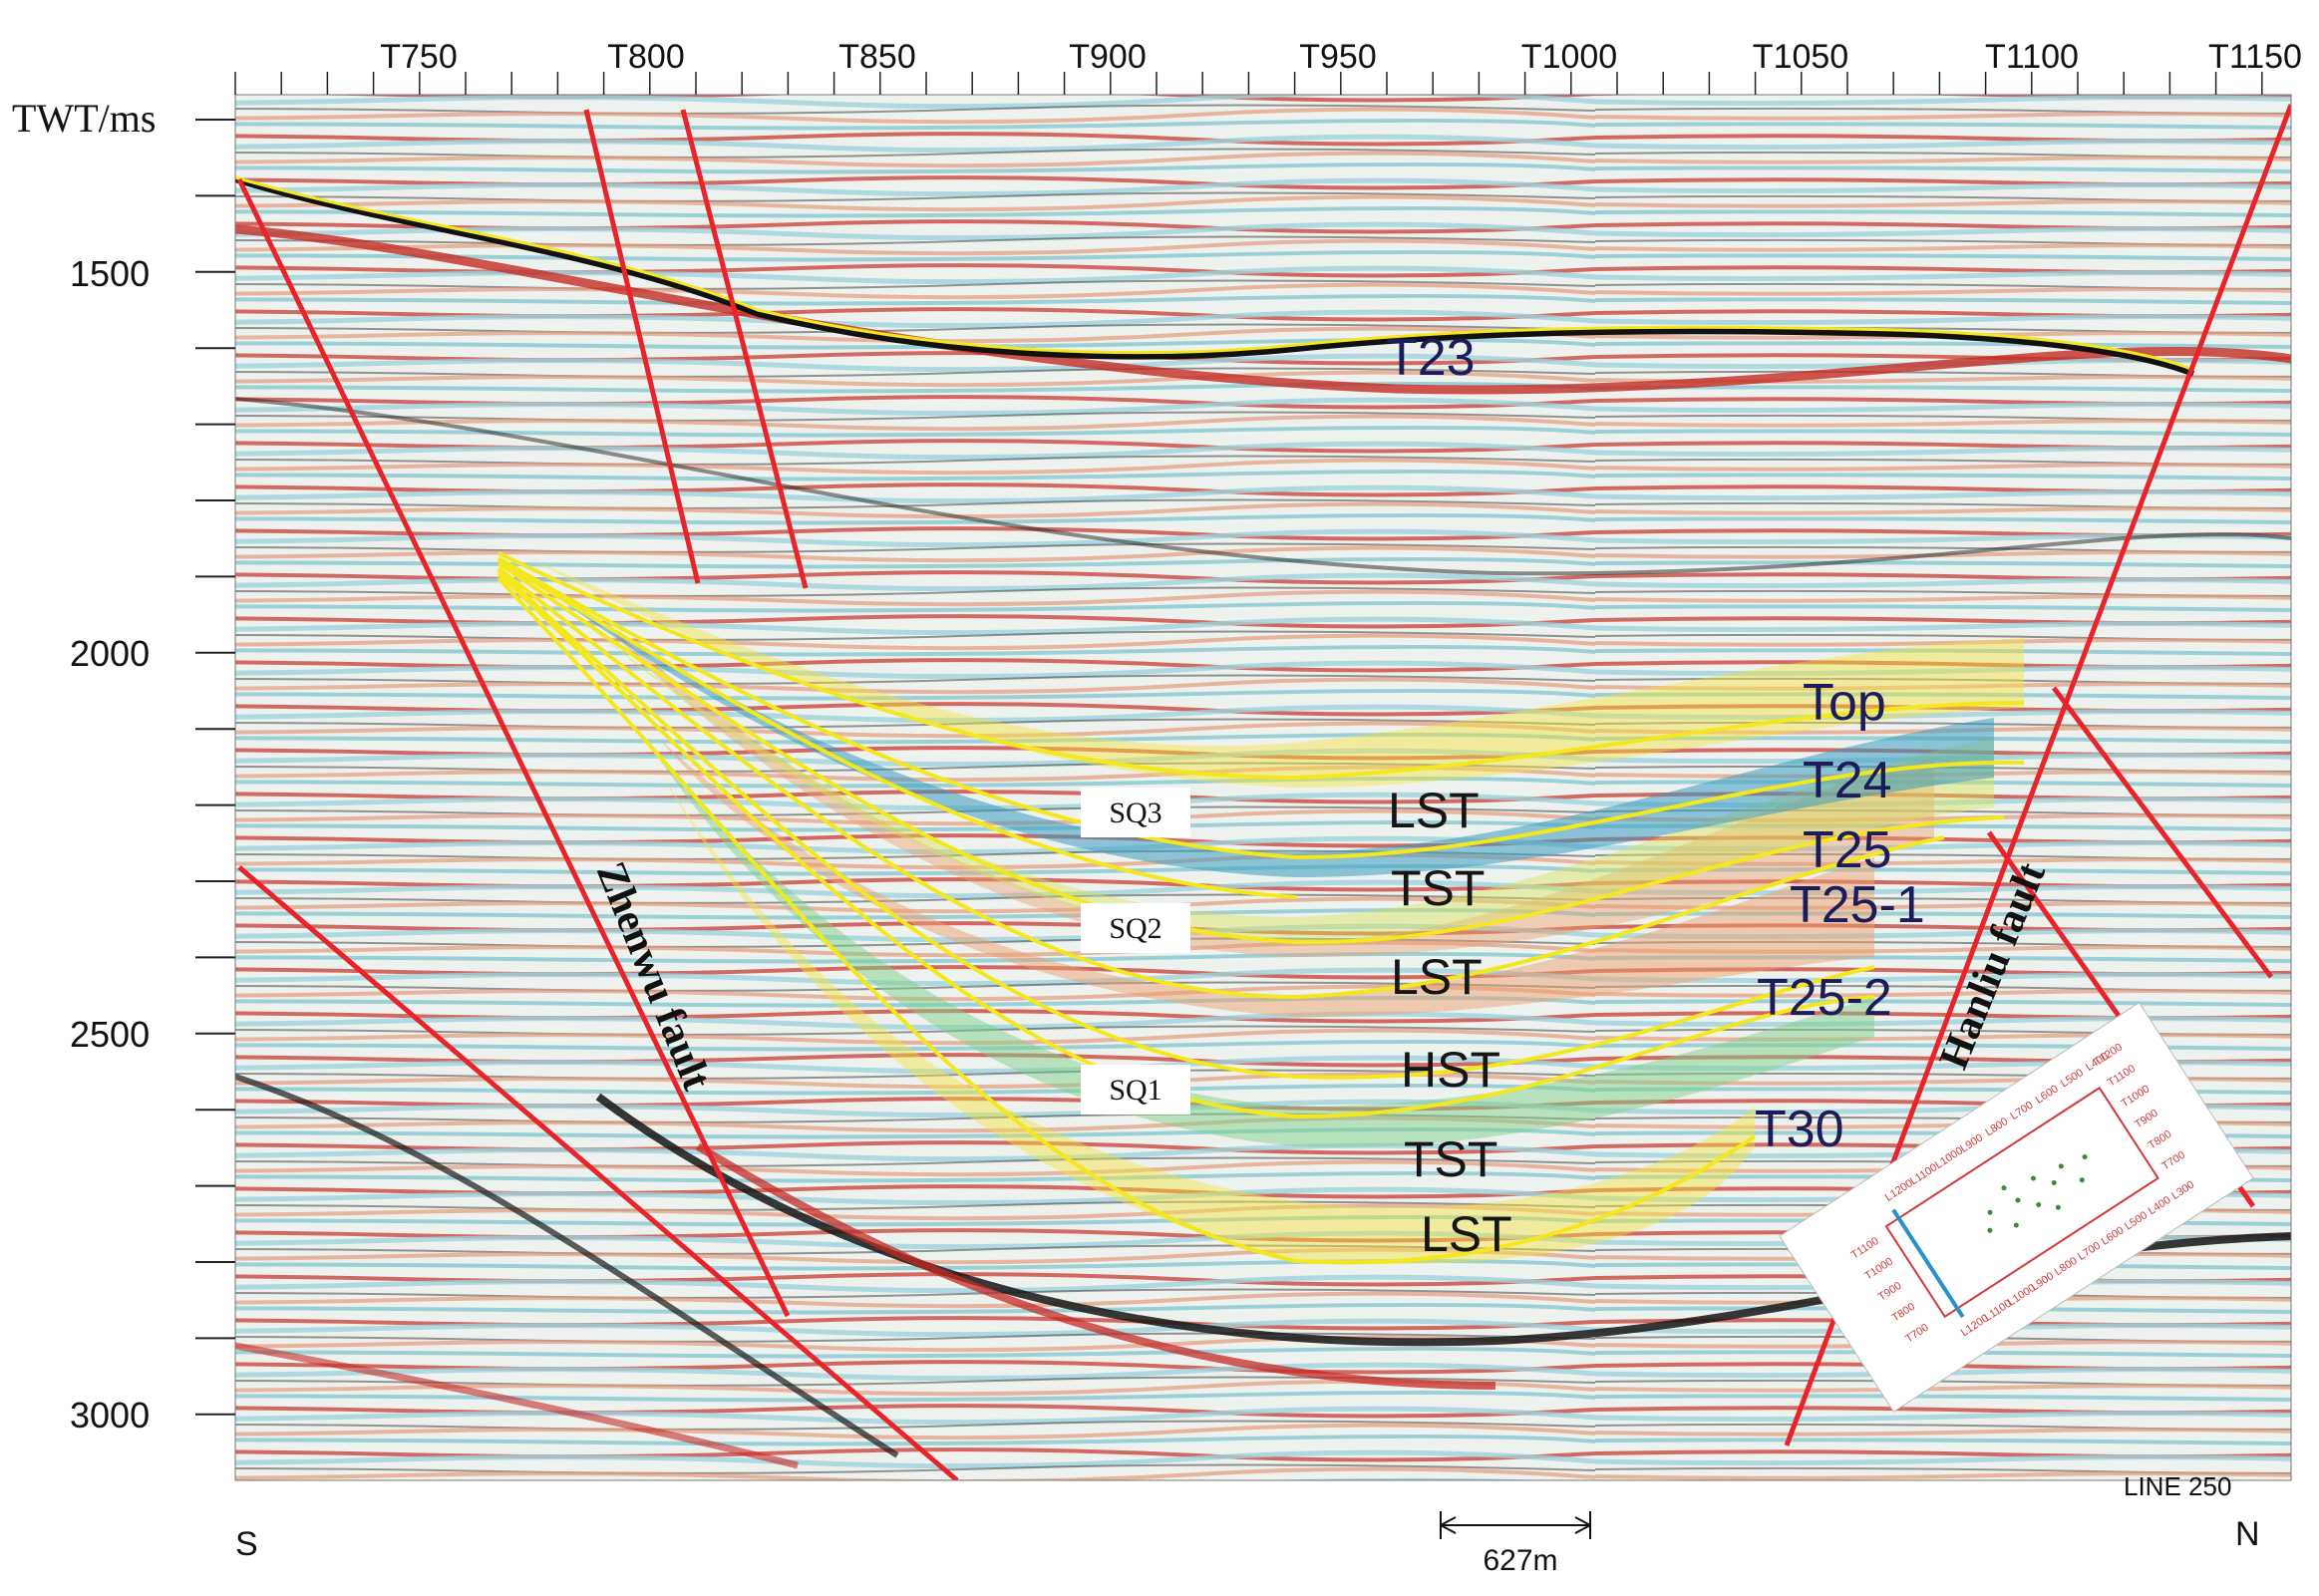 This screenshot has width=2319, height=1596. What do you see at coordinates (110, 1415) in the screenshot?
I see `twt-tick-label: 3000` at bounding box center [110, 1415].